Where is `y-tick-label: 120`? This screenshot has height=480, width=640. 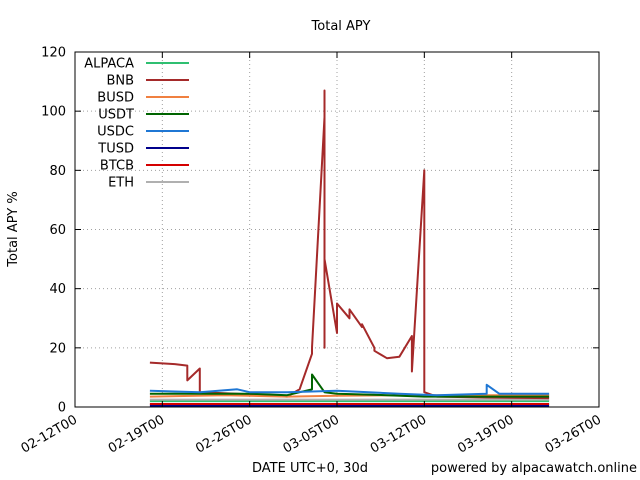
y-tick-label: 120 is located at coordinates (53, 53).